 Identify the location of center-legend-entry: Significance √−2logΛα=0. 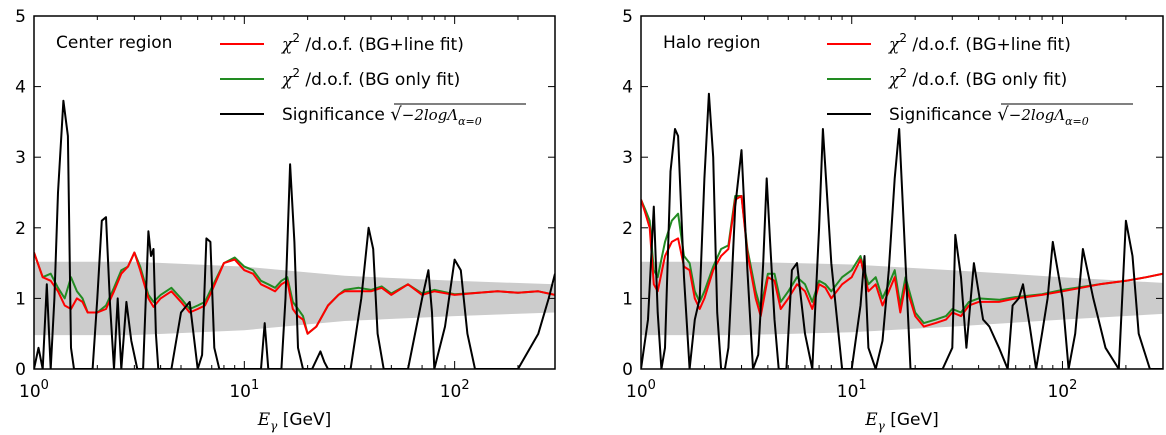
(382, 116).